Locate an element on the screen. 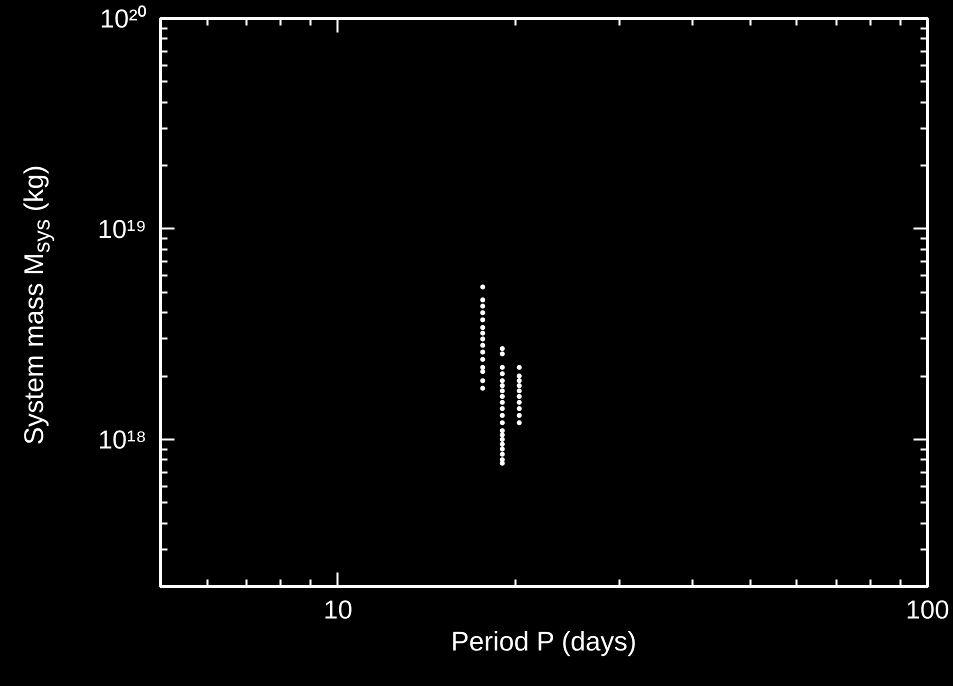 The height and width of the screenshot is (686, 953). y-tick-label: 10²⁰ is located at coordinates (123, 19).